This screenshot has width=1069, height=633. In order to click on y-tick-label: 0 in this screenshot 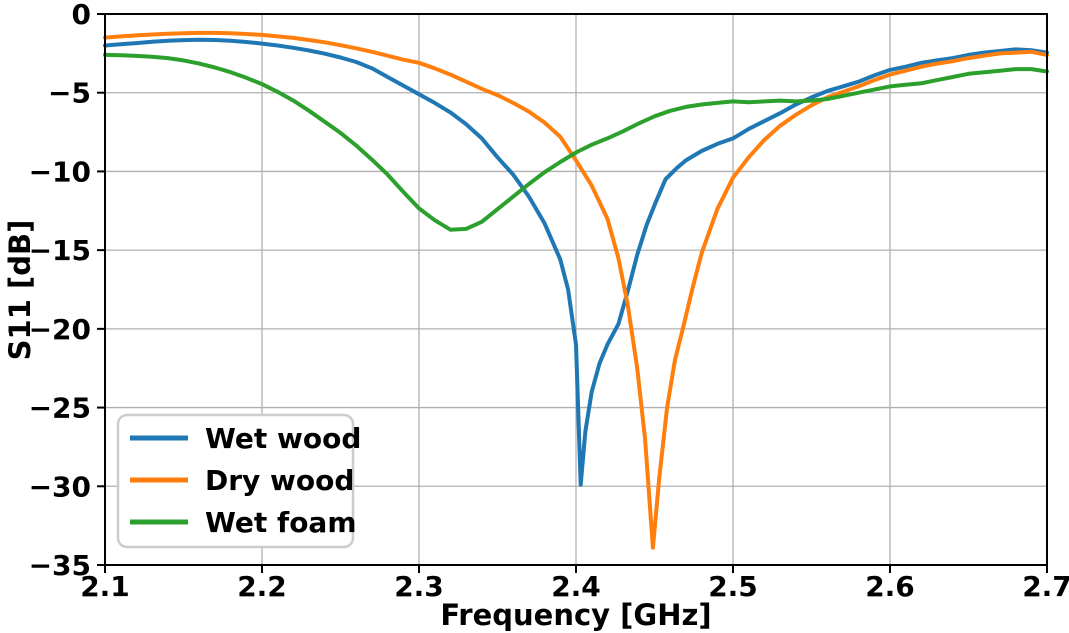, I will do `click(81, 15)`.